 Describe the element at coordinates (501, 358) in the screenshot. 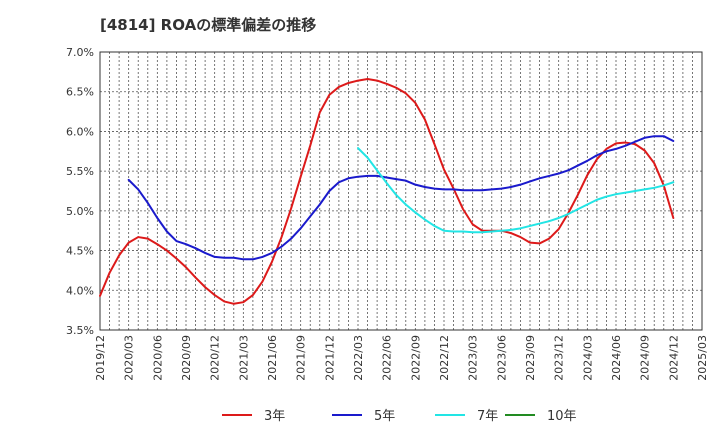

I see `x-tick-label: 2023/06` at that location.